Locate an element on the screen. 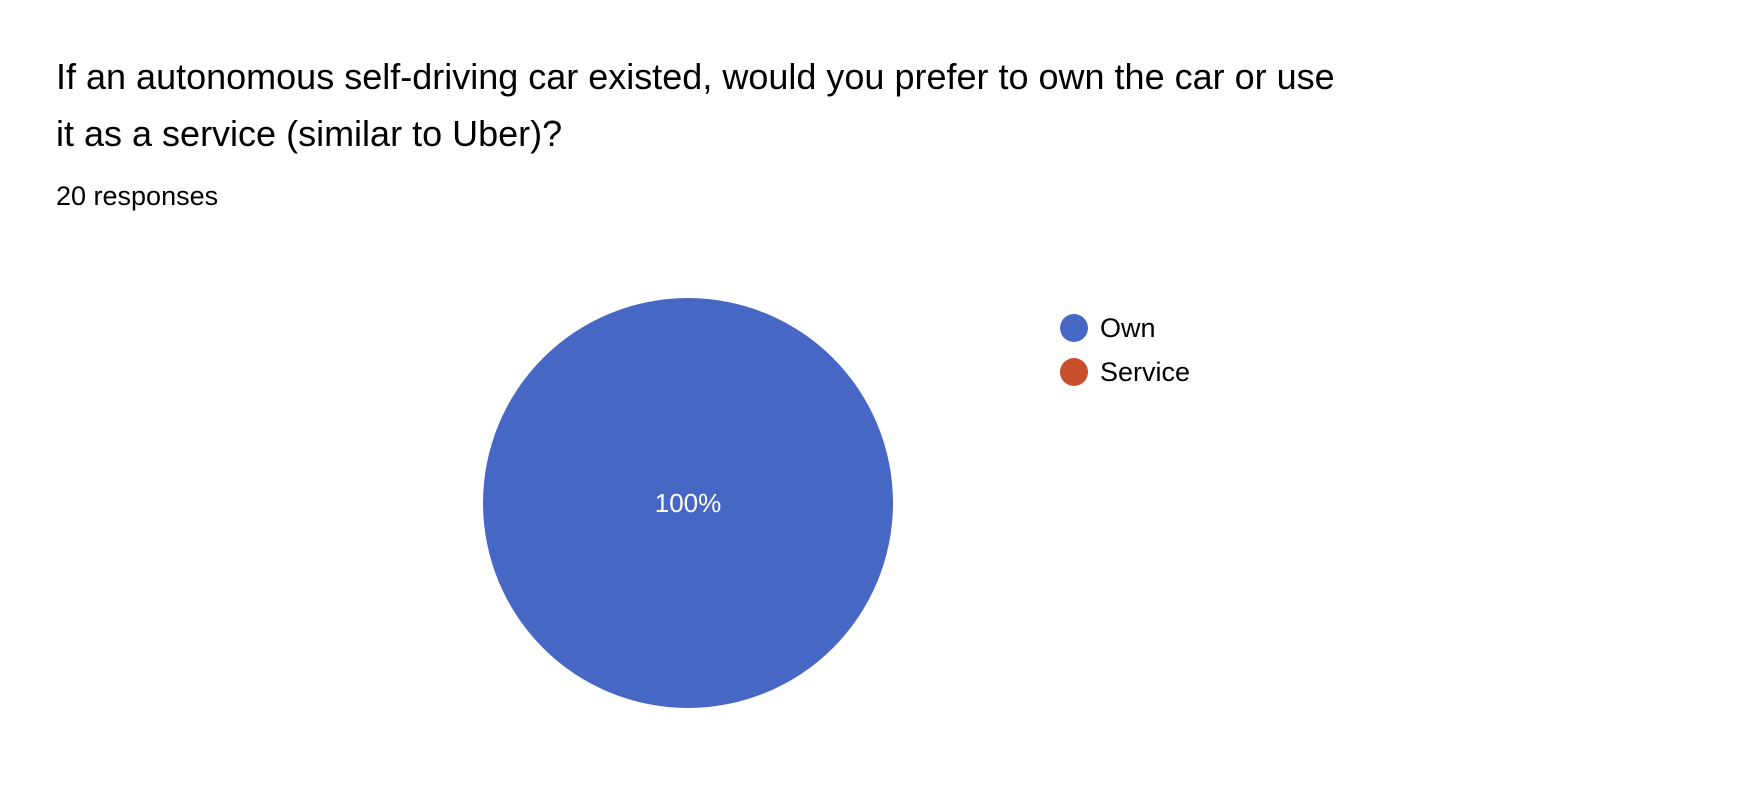  pie-slice-own-label: 100% is located at coordinates (688, 503).